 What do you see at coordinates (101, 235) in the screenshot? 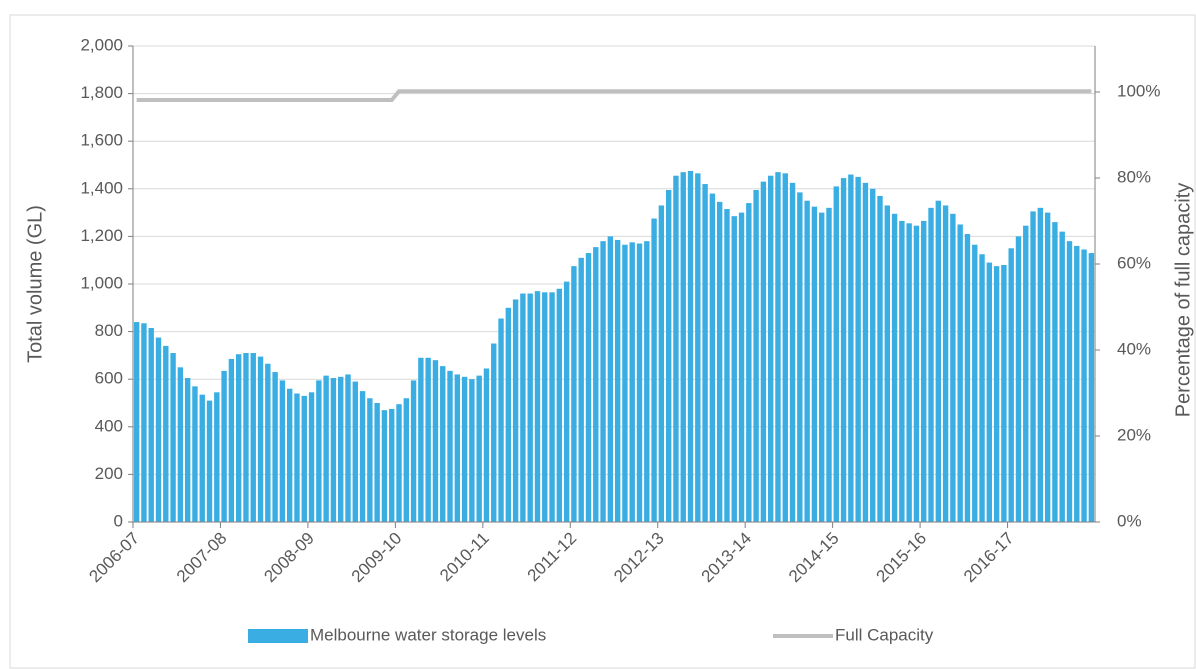
I see `y-tick-label: 1,200` at bounding box center [101, 235].